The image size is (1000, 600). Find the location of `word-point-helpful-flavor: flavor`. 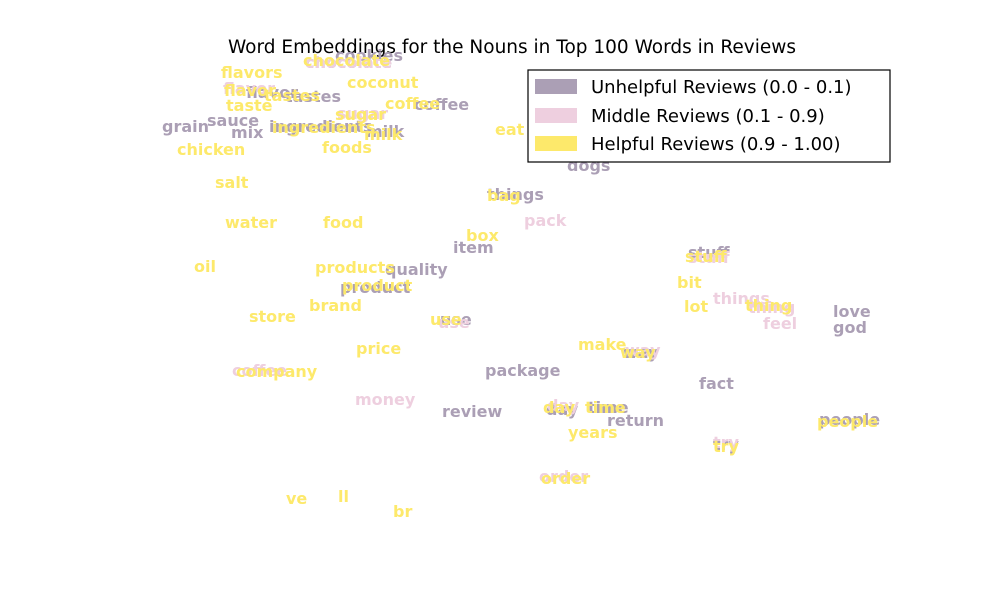

word-point-helpful-flavor: flavor is located at coordinates (250, 90).